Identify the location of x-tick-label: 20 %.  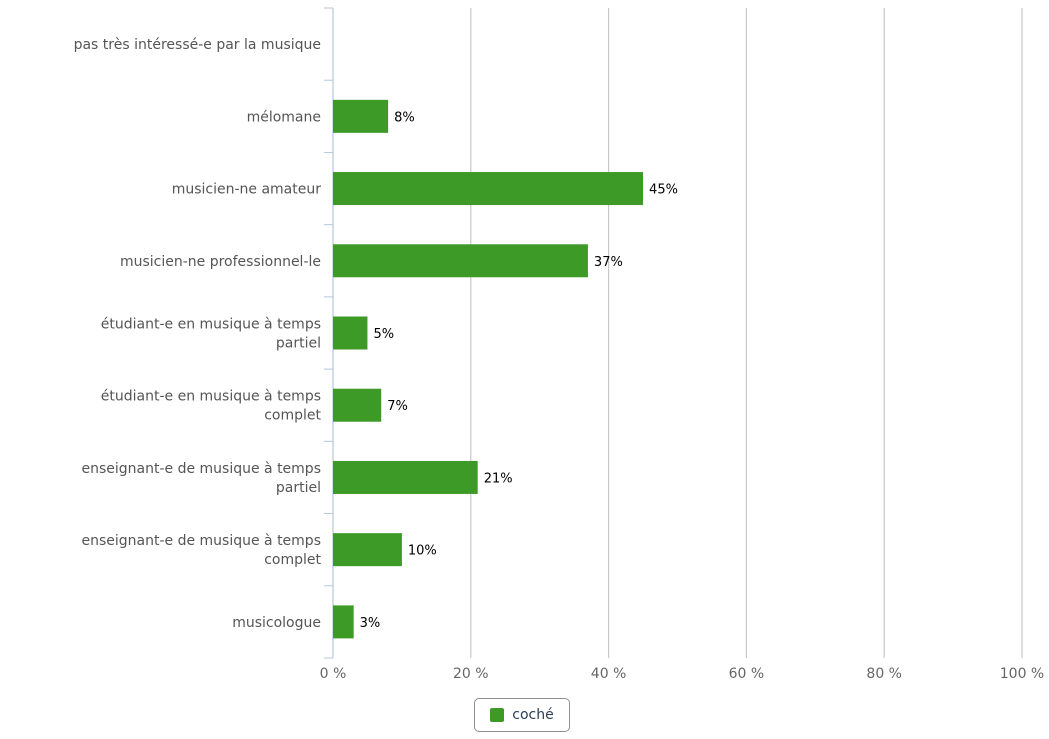
(471, 674).